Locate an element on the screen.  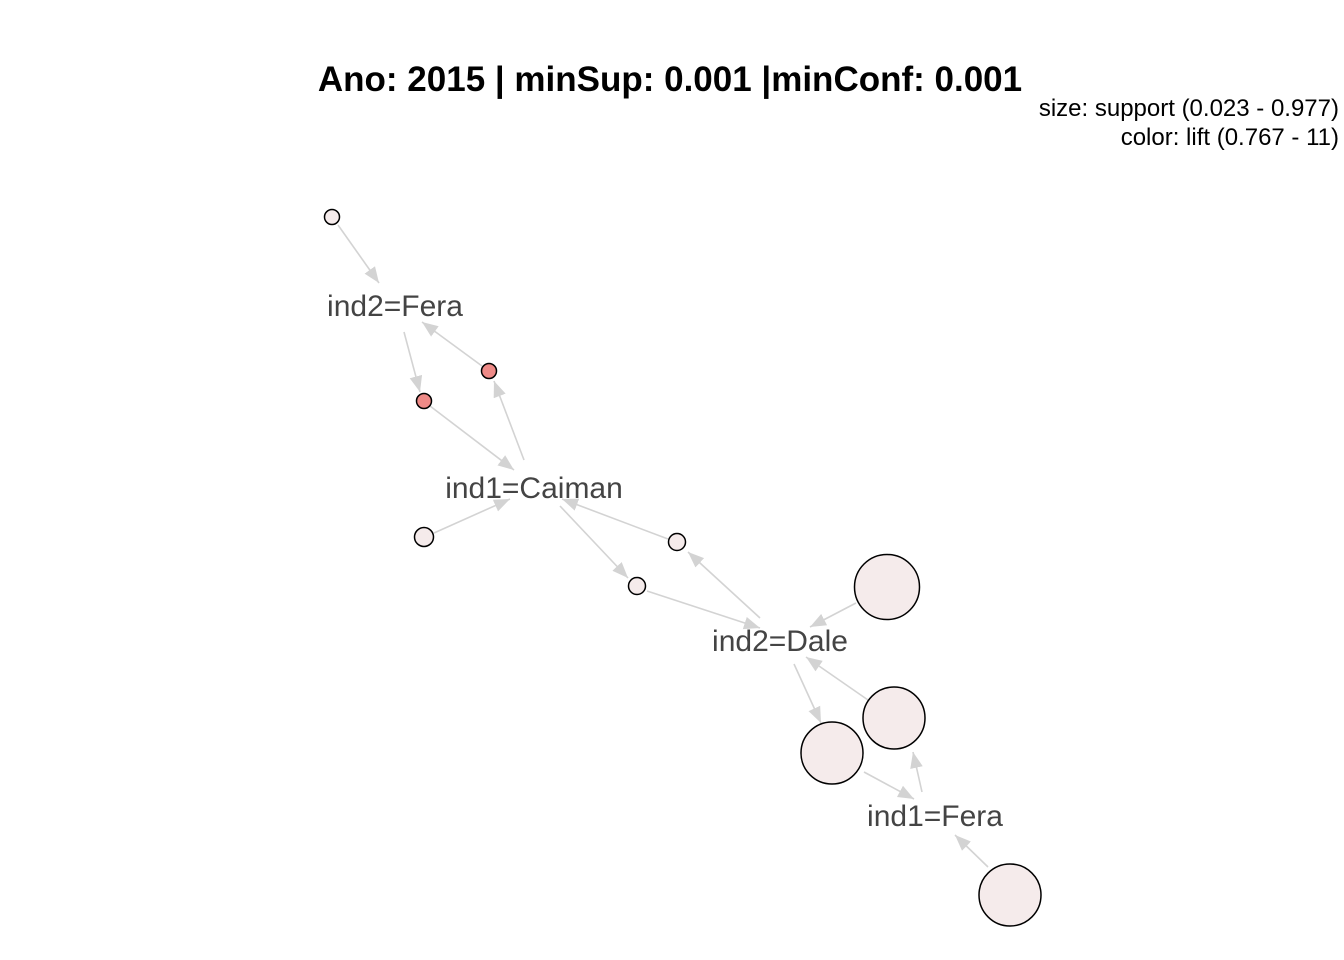
edge-caiman1-to-r6 is located at coordinates (594, 542).